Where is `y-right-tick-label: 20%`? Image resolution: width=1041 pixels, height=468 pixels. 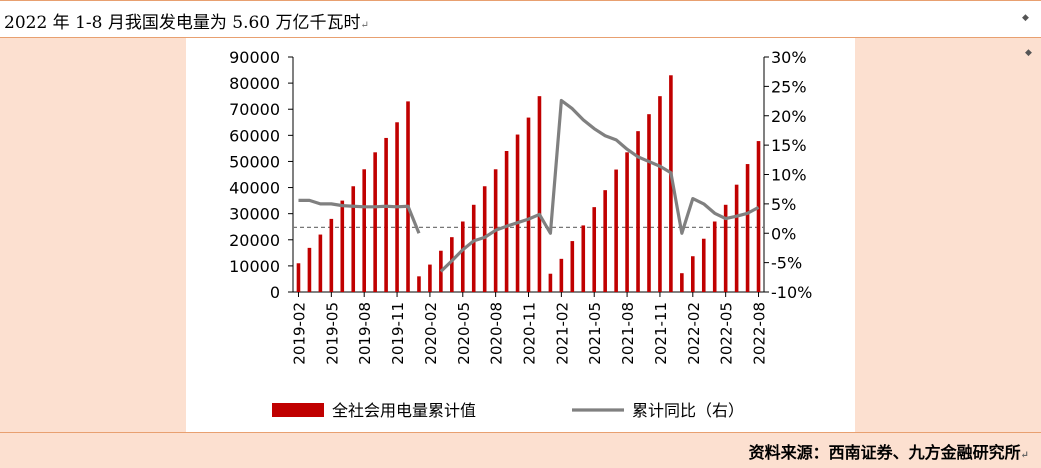 y-right-tick-label: 20% is located at coordinates (789, 116).